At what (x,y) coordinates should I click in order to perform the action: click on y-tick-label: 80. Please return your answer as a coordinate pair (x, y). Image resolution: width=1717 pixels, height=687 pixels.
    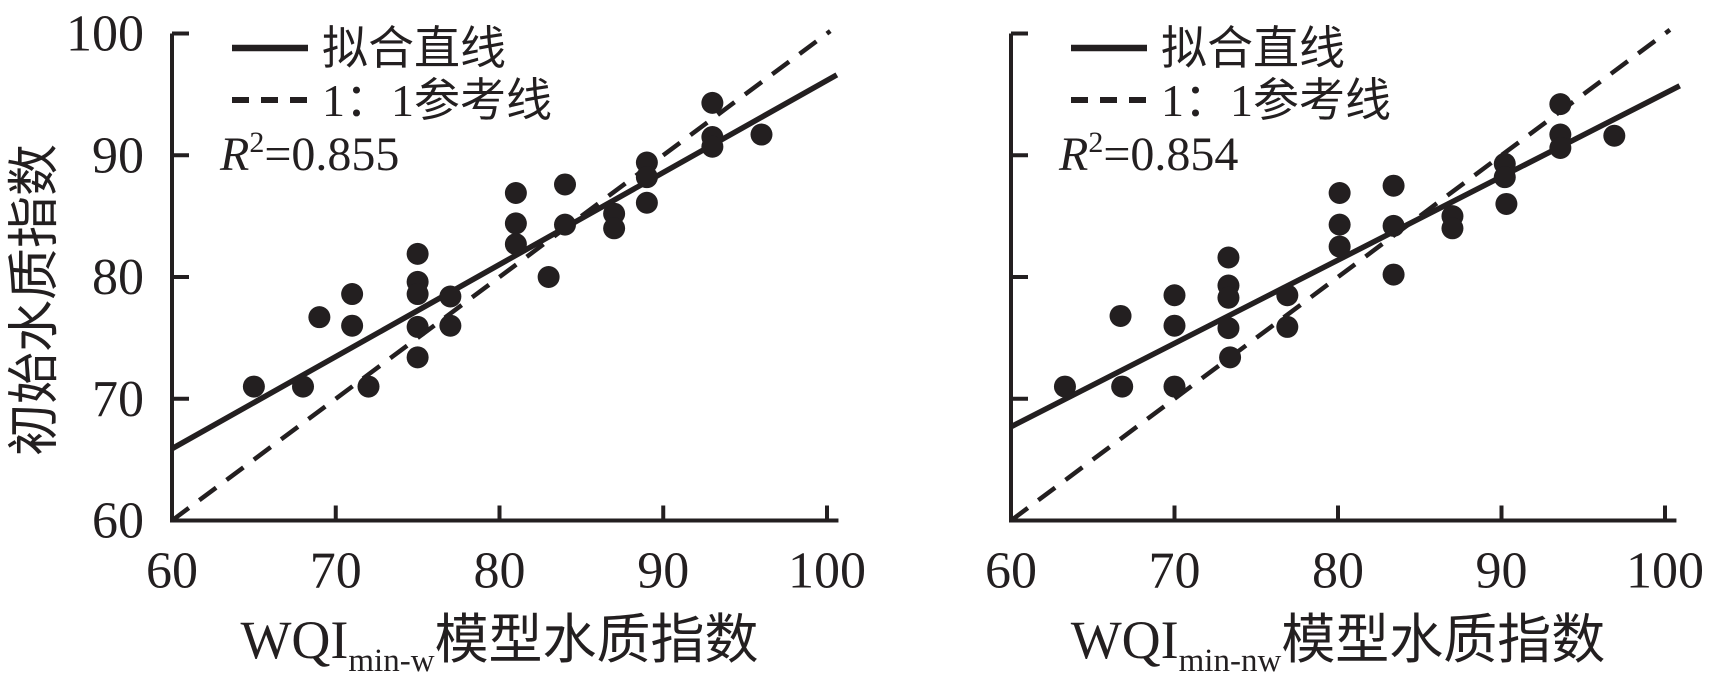
    Looking at the image, I should click on (118, 277).